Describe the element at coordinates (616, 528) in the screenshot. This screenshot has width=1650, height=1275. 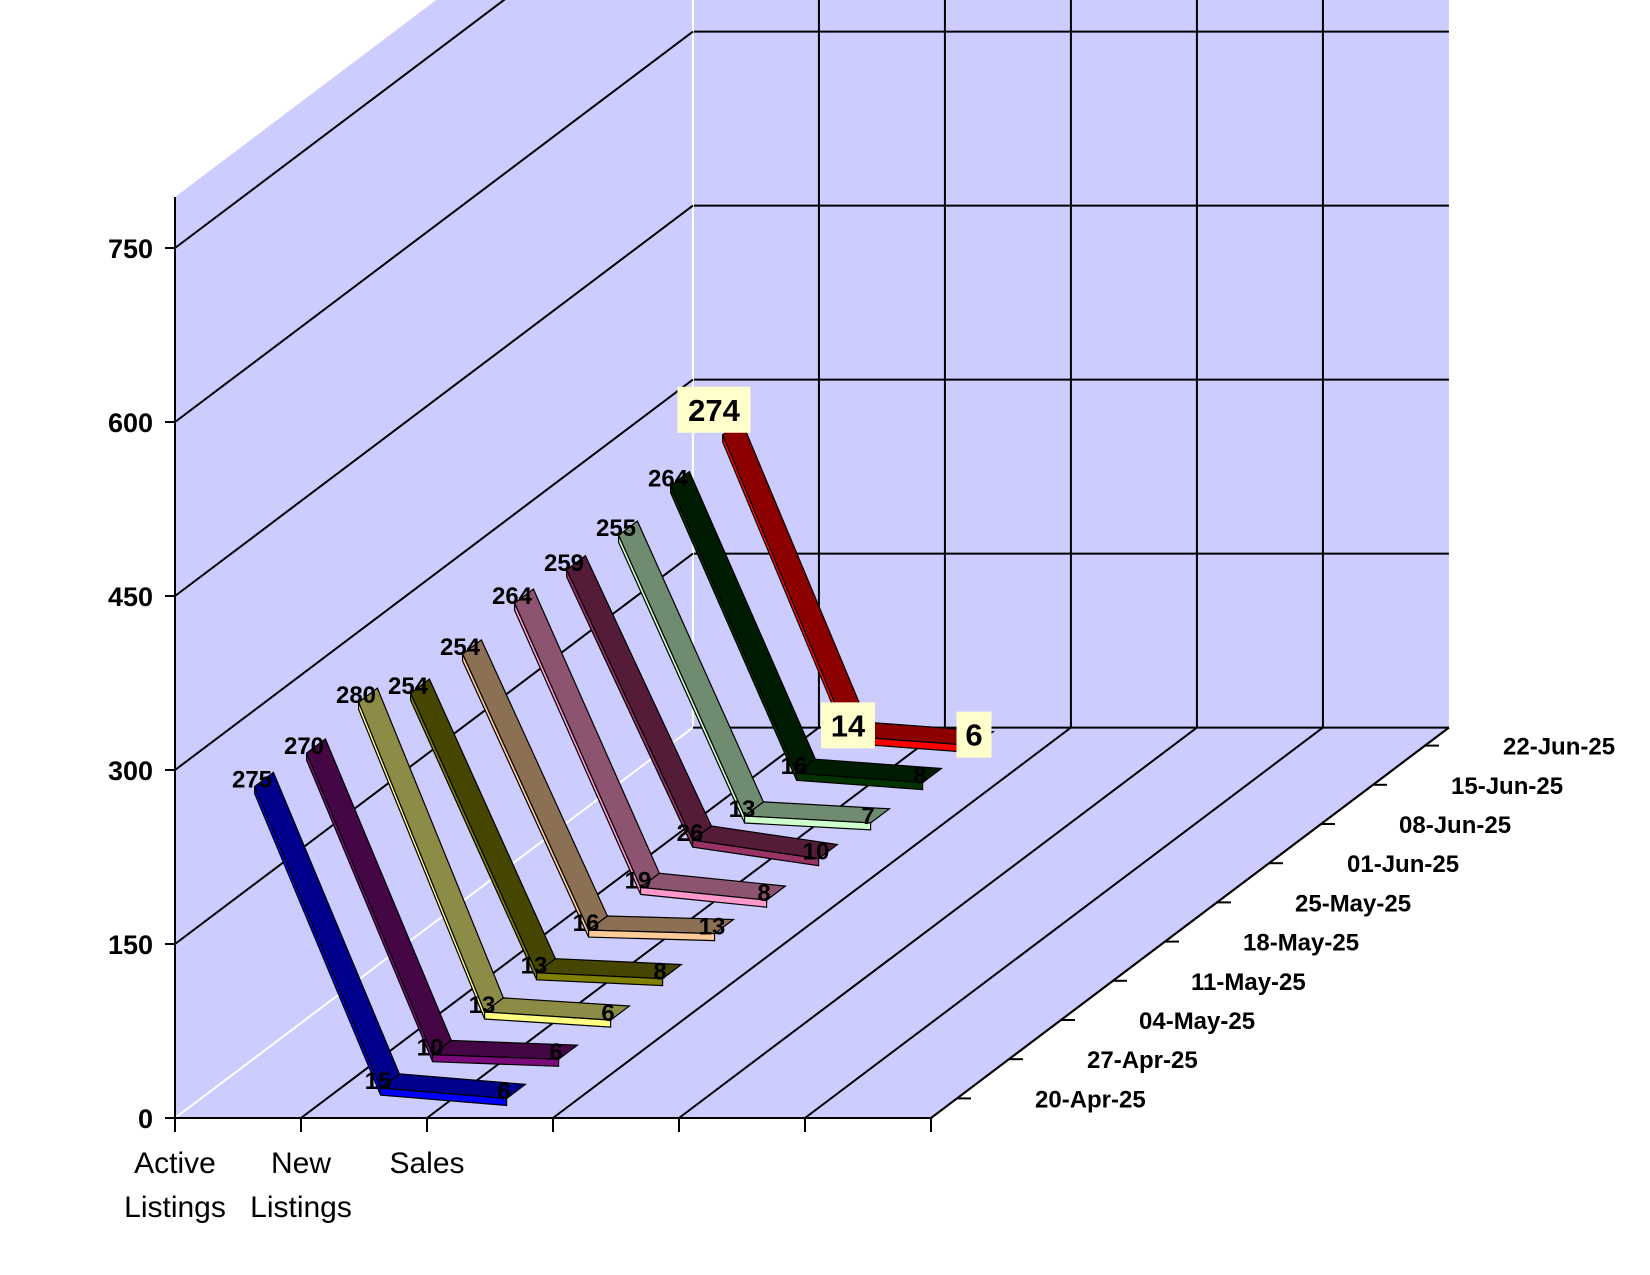
I see `data-label: 255` at that location.